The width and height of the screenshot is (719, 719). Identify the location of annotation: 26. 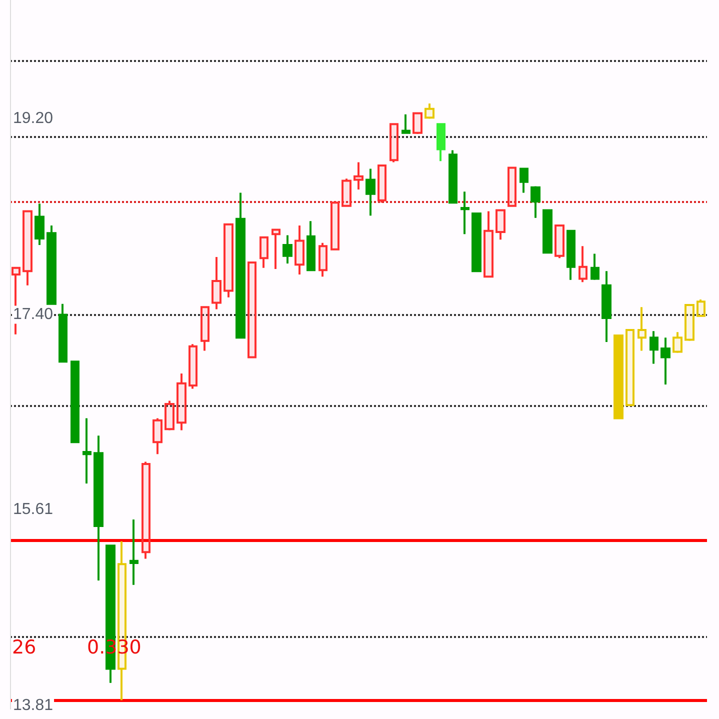
(24, 647).